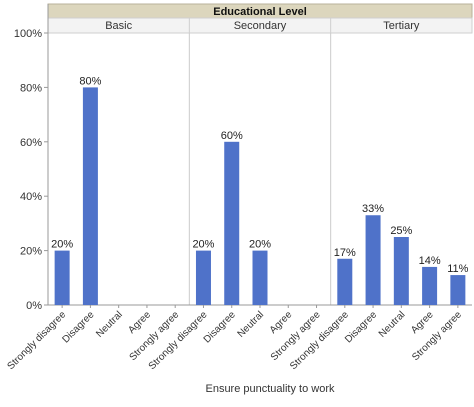 The width and height of the screenshot is (474, 407). Describe the element at coordinates (118, 26) in the screenshot. I see `facet-label-basic: Basic` at that location.